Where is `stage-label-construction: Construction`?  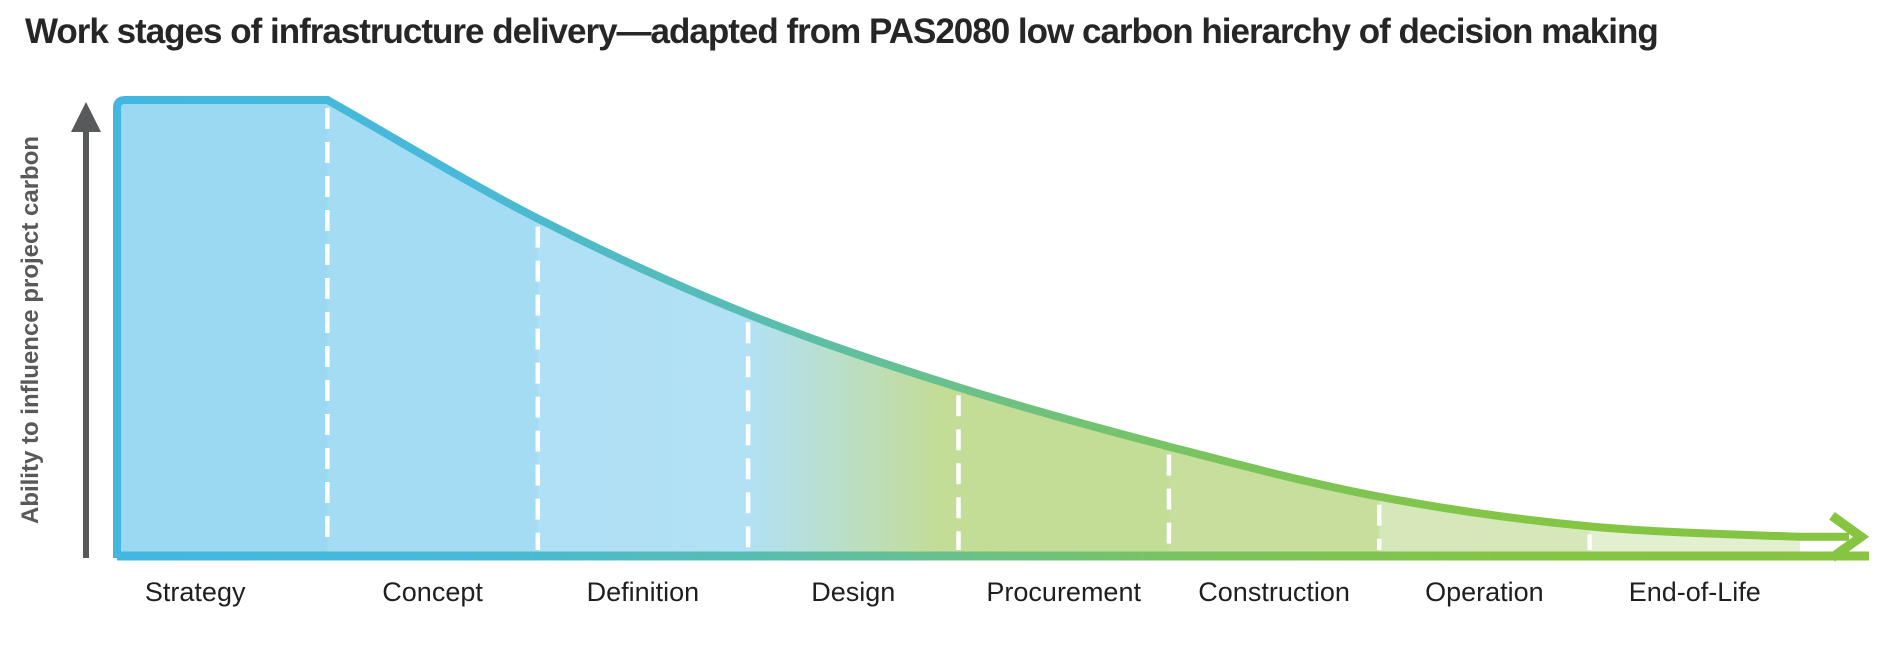 stage-label-construction: Construction is located at coordinates (1274, 592).